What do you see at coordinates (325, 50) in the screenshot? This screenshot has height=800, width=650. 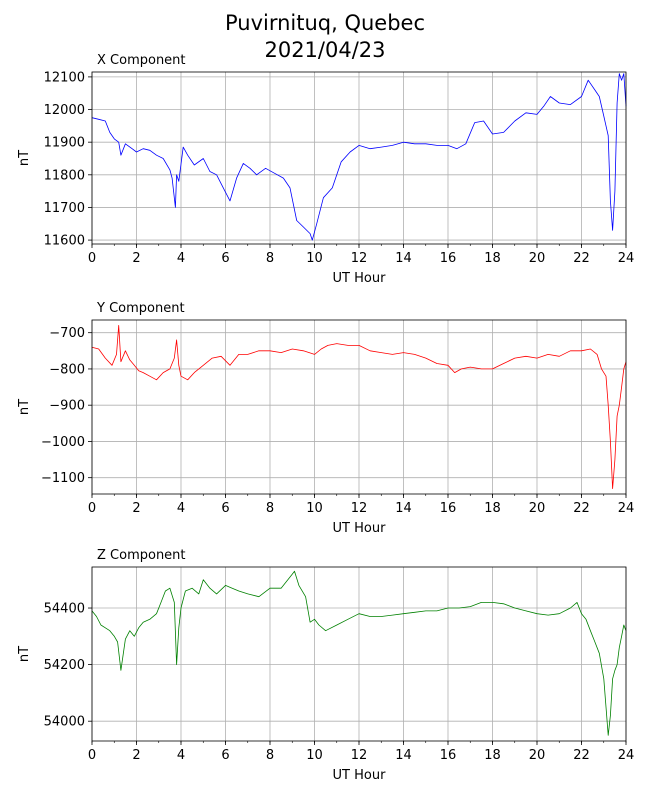 I see `chart-title-line2: 2021/04/23` at bounding box center [325, 50].